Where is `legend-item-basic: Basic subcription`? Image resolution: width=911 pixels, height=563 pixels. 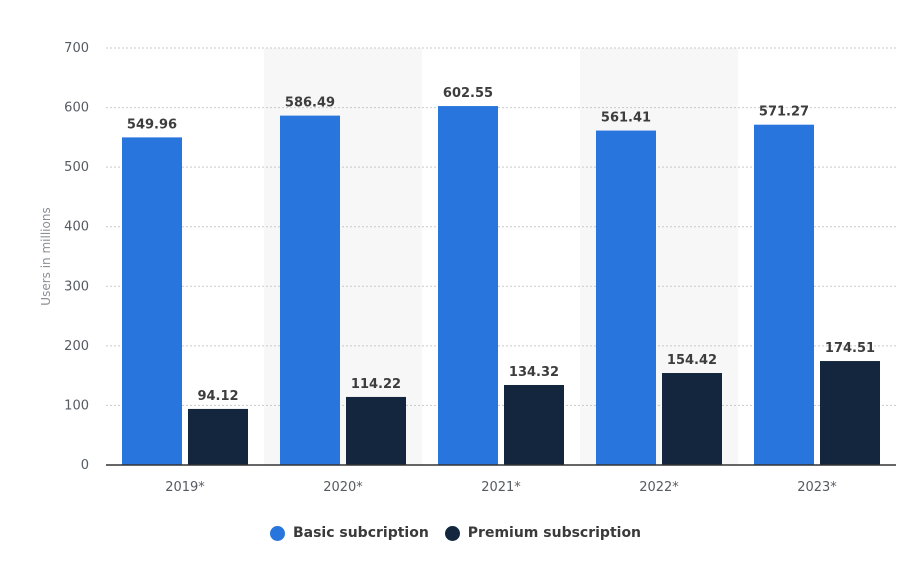 legend-item-basic: Basic subcription is located at coordinates (349, 533).